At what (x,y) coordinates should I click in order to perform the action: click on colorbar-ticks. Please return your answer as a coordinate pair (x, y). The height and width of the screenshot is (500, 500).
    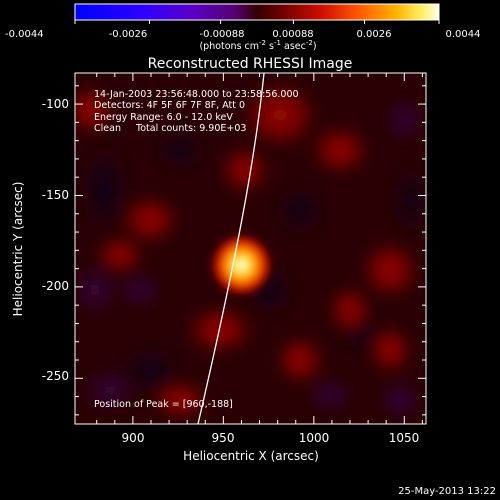
    Looking at the image, I should click on (257, 22).